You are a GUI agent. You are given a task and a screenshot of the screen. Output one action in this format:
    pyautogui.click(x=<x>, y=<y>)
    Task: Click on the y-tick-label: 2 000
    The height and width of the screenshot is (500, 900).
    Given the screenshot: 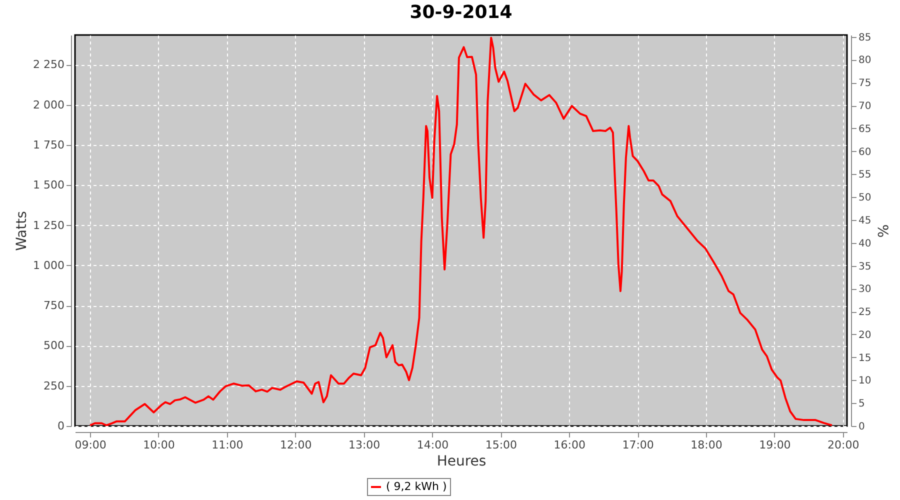 What is the action you would take?
    pyautogui.click(x=48, y=105)
    